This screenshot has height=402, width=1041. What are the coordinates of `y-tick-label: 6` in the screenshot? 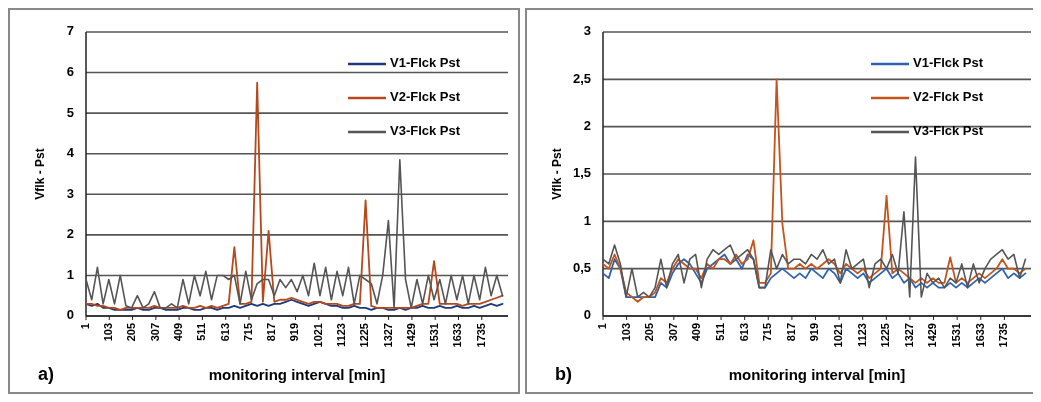 It's located at (70, 72).